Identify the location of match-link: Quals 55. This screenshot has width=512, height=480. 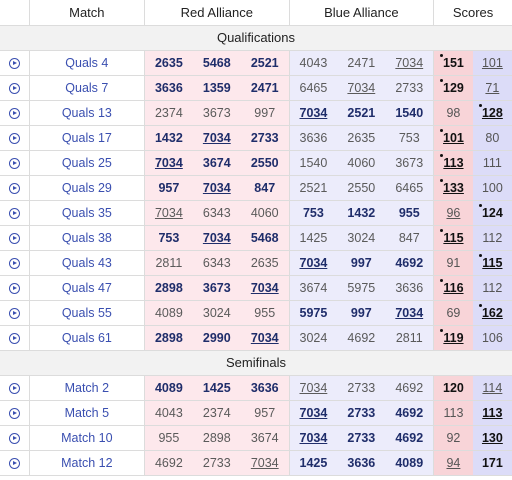
(87, 313).